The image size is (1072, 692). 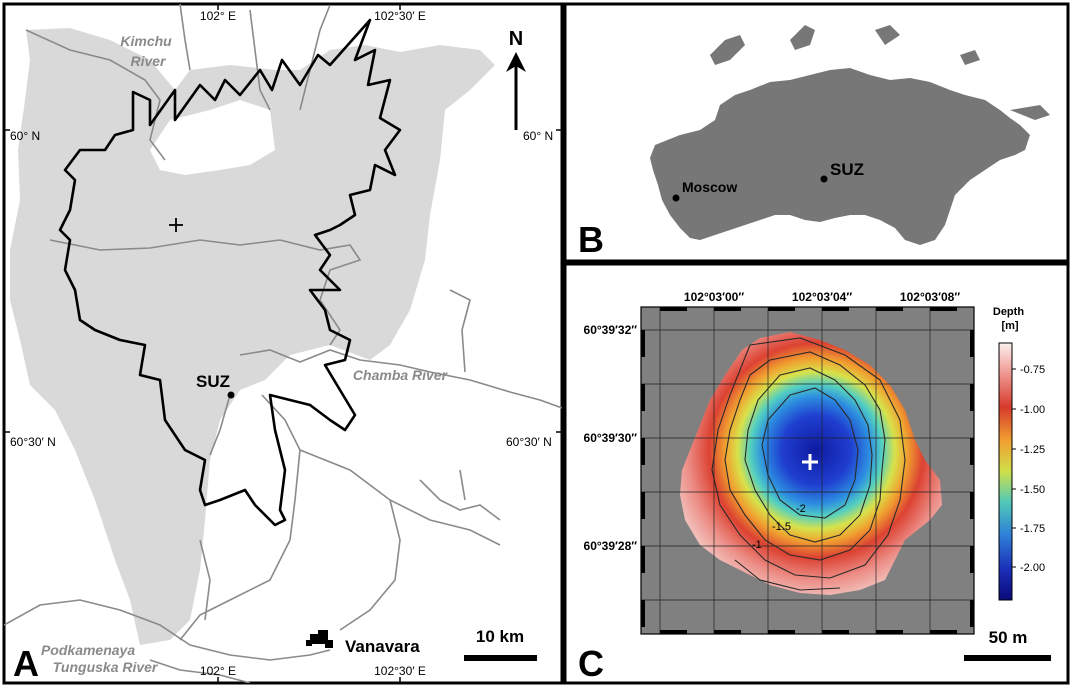 I want to click on graticule, so click(x=807, y=470).